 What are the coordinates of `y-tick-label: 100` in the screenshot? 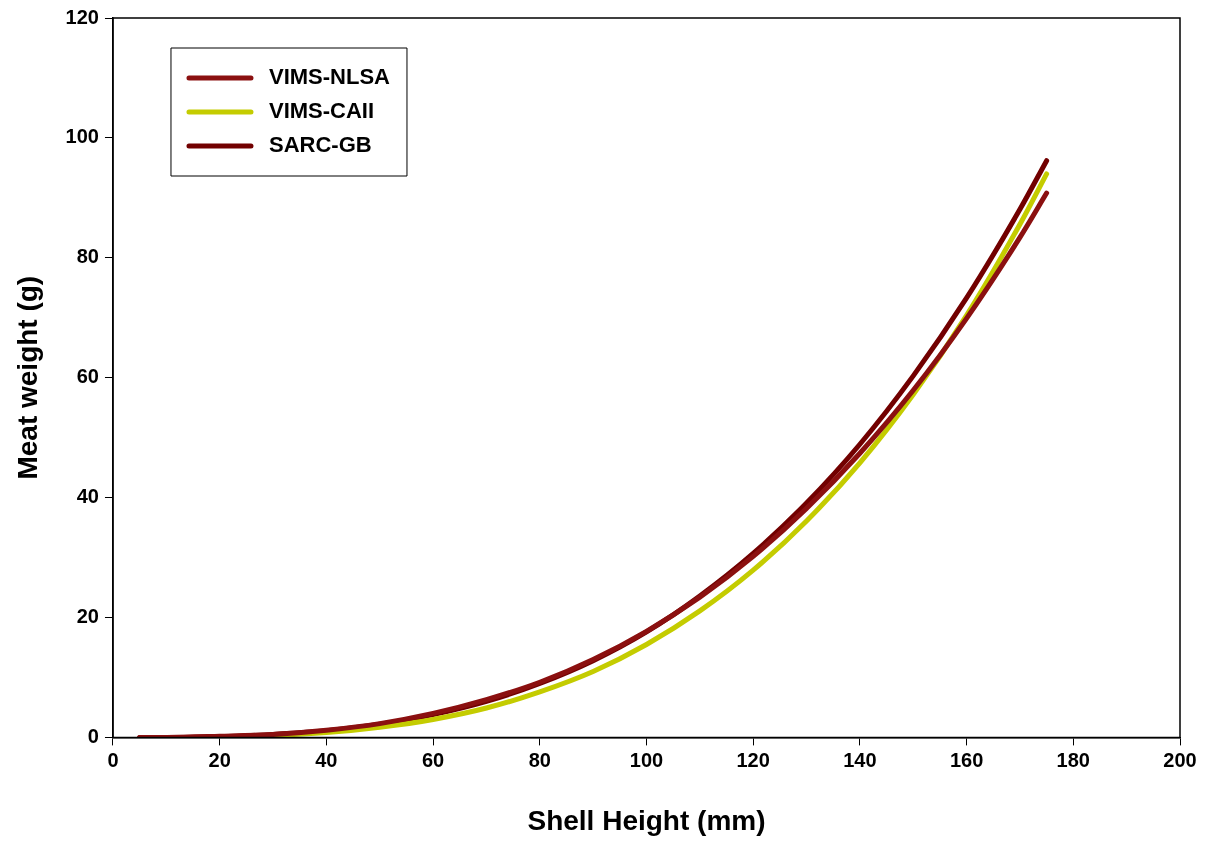 It's located at (82, 136).